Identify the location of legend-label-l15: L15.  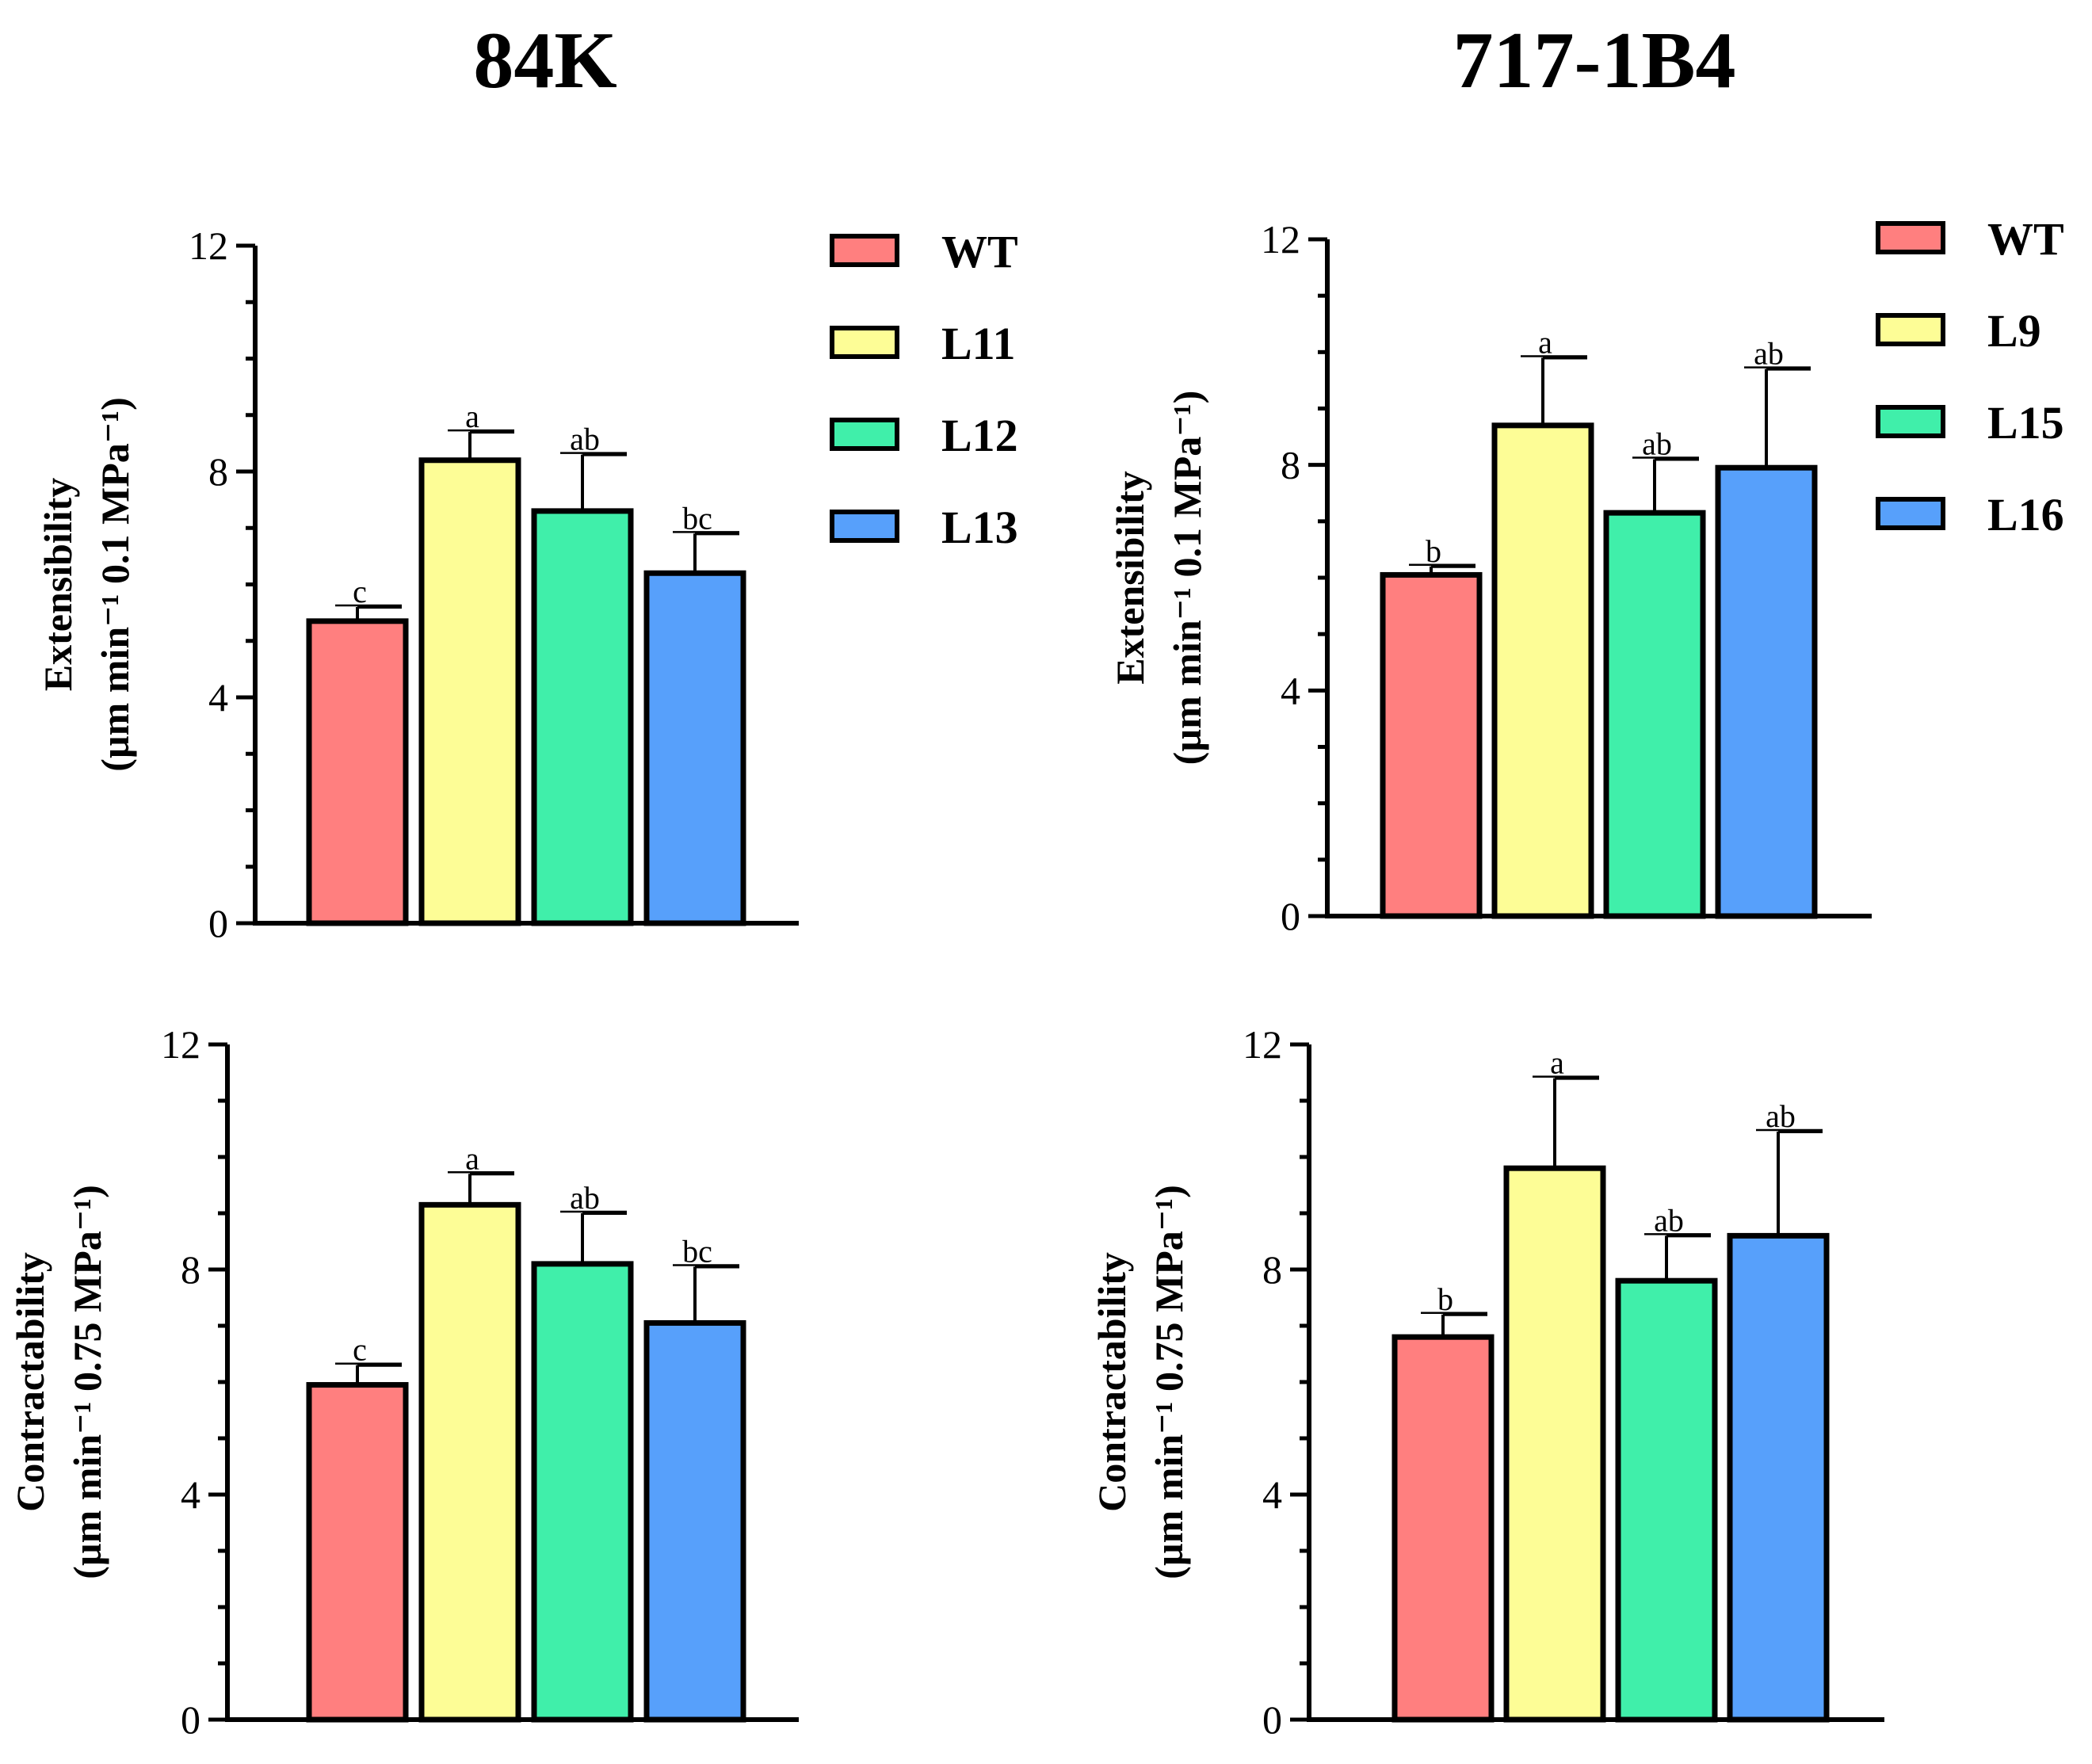
(2025, 423).